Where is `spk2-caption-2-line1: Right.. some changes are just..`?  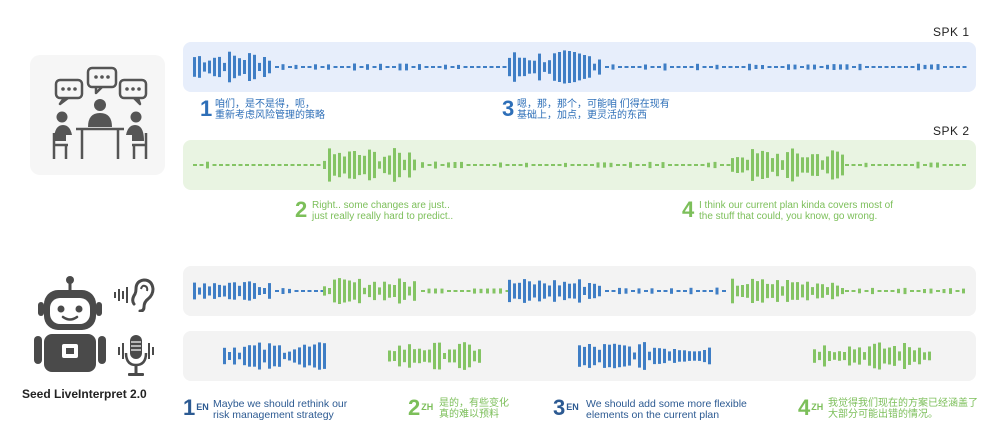
spk2-caption-2-line1: Right.. some changes are just.. is located at coordinates (381, 205).